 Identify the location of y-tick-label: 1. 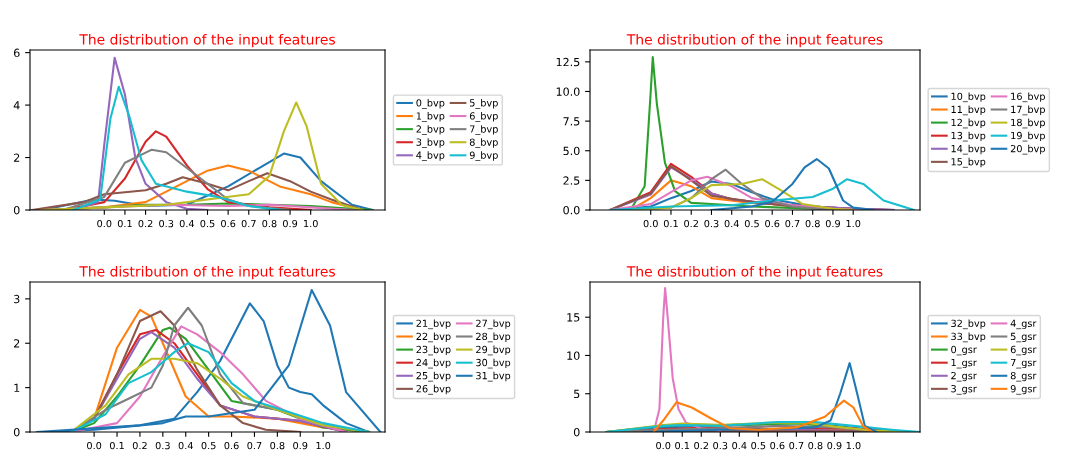
(17, 387).